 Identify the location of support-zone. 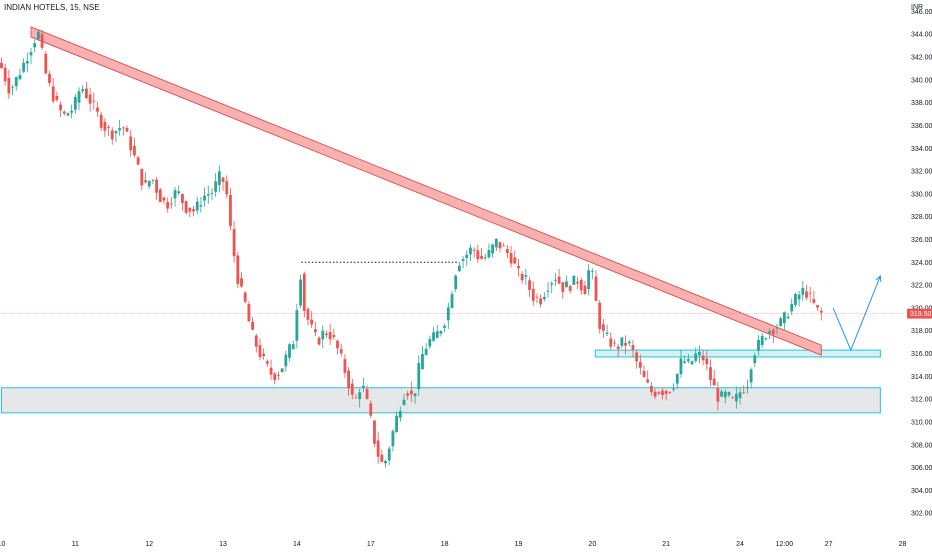
(737, 353).